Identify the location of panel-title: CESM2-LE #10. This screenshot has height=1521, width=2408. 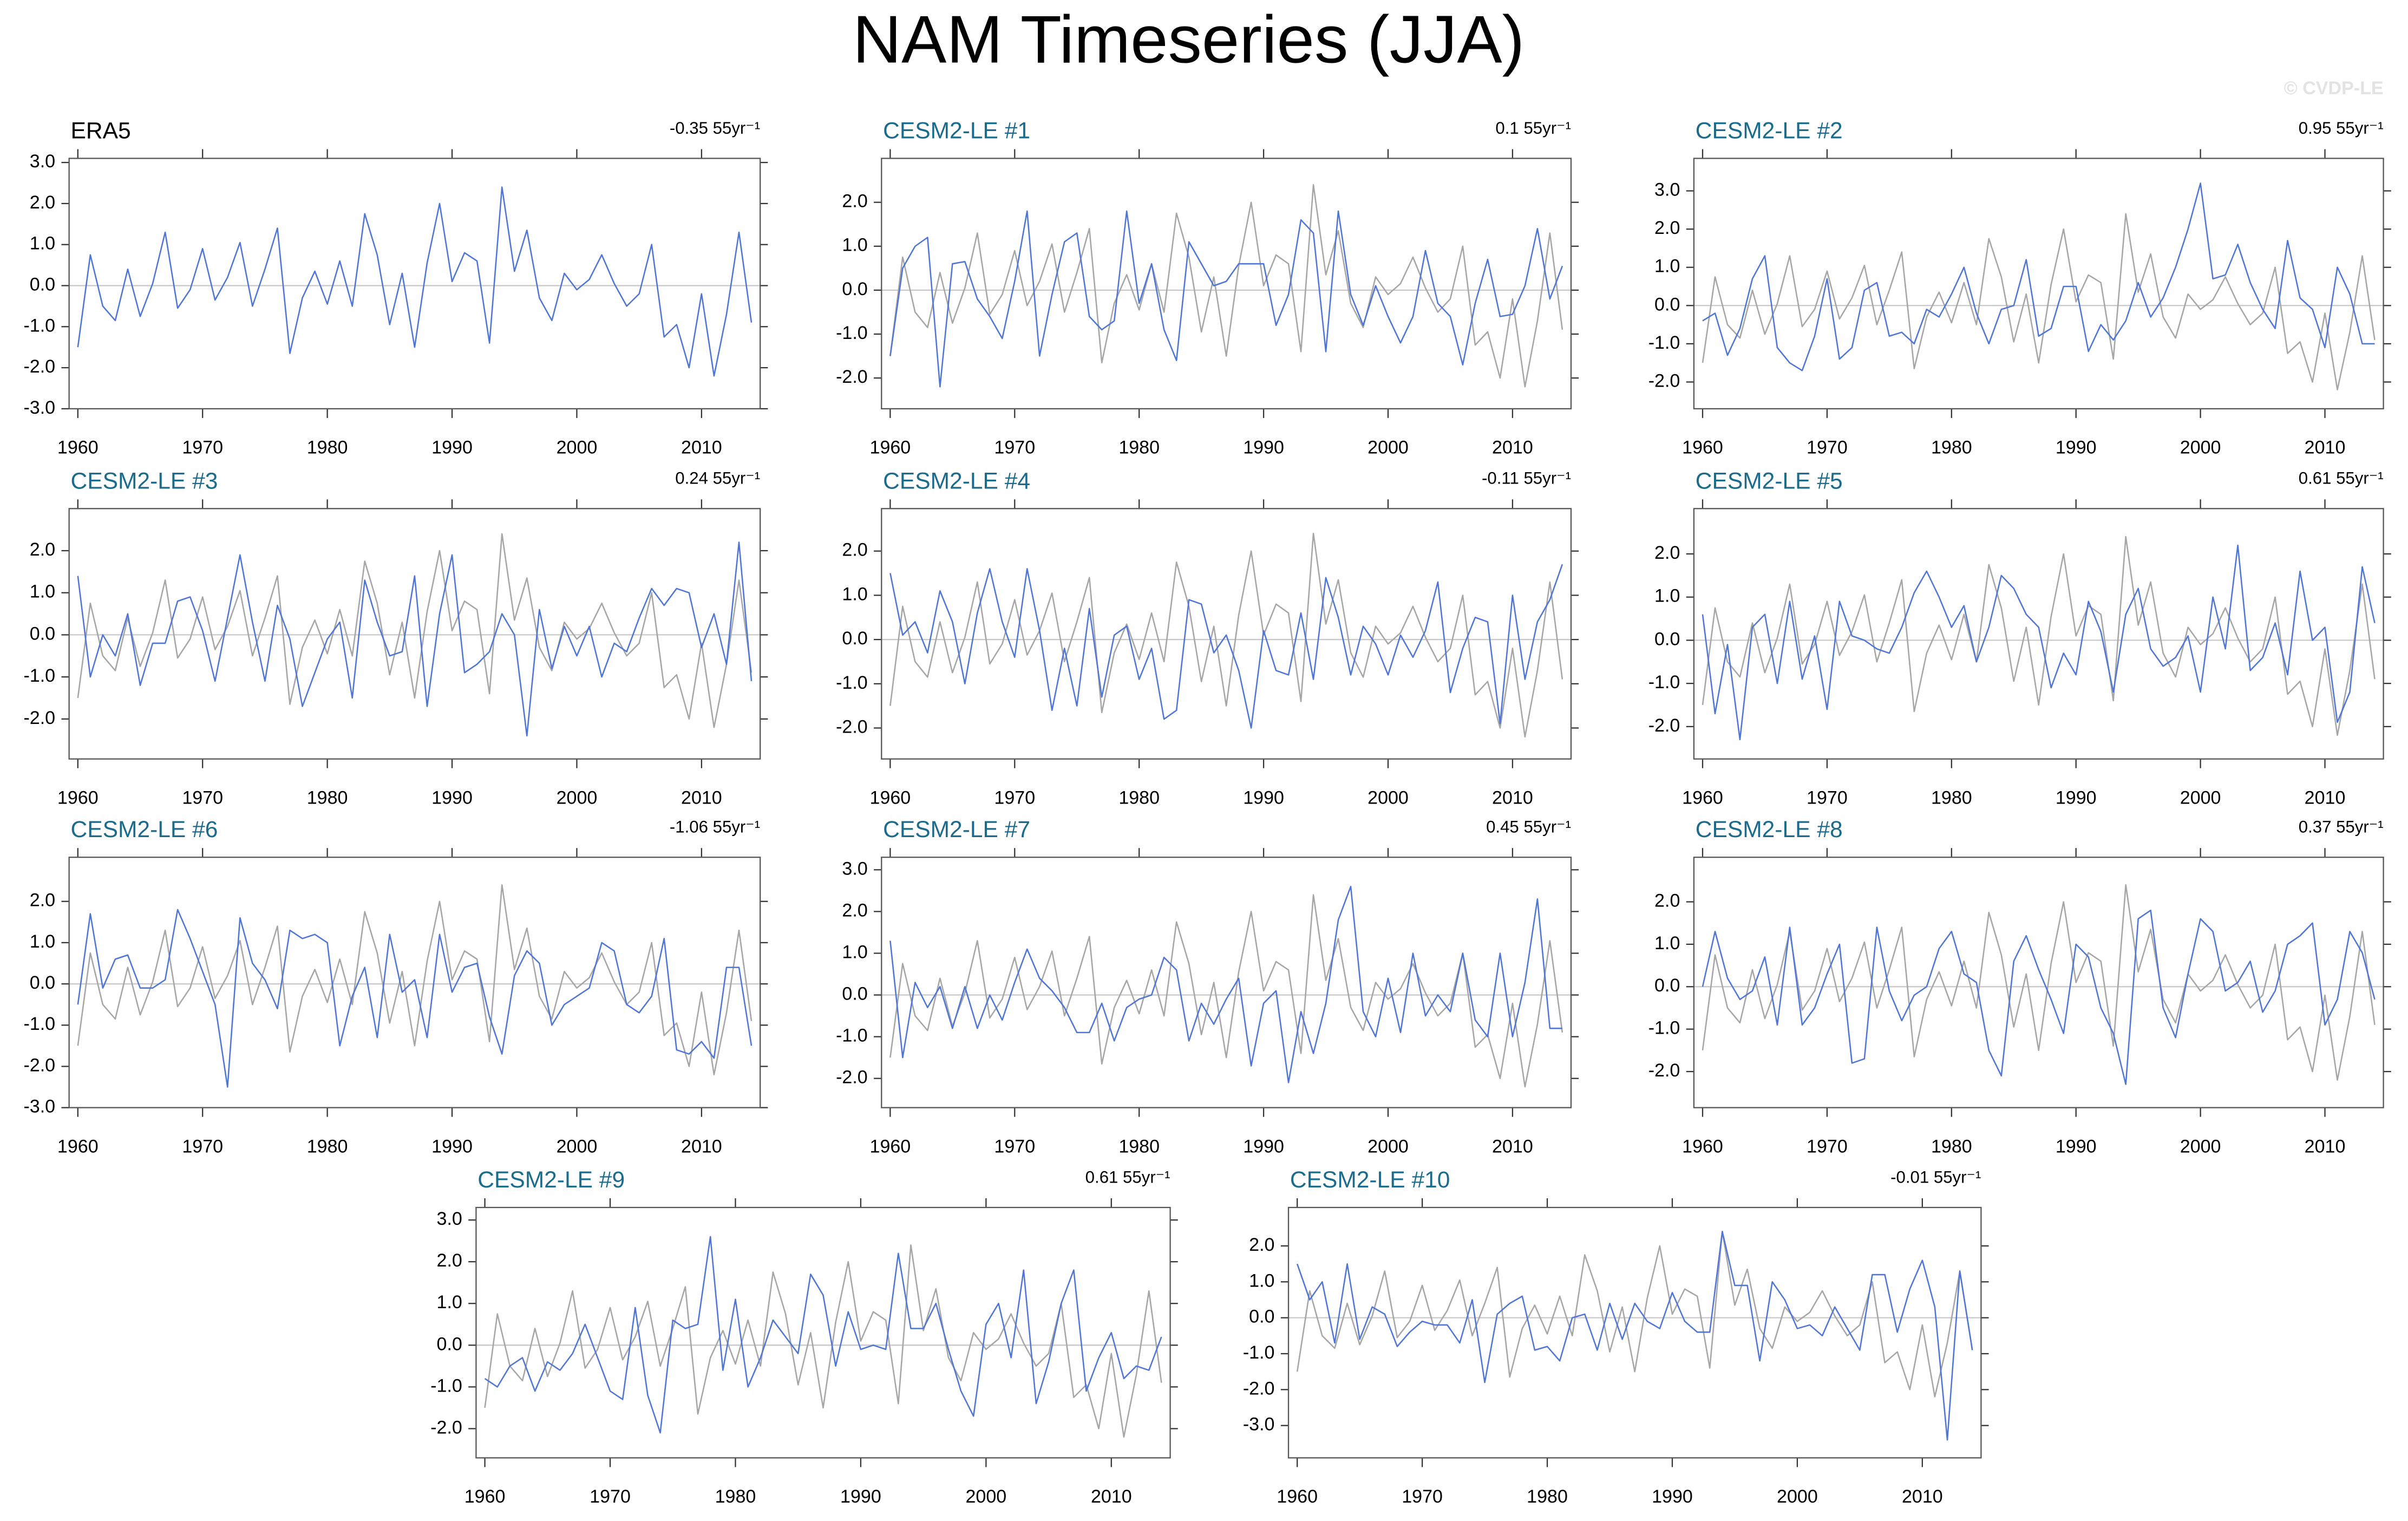
(1370, 1180).